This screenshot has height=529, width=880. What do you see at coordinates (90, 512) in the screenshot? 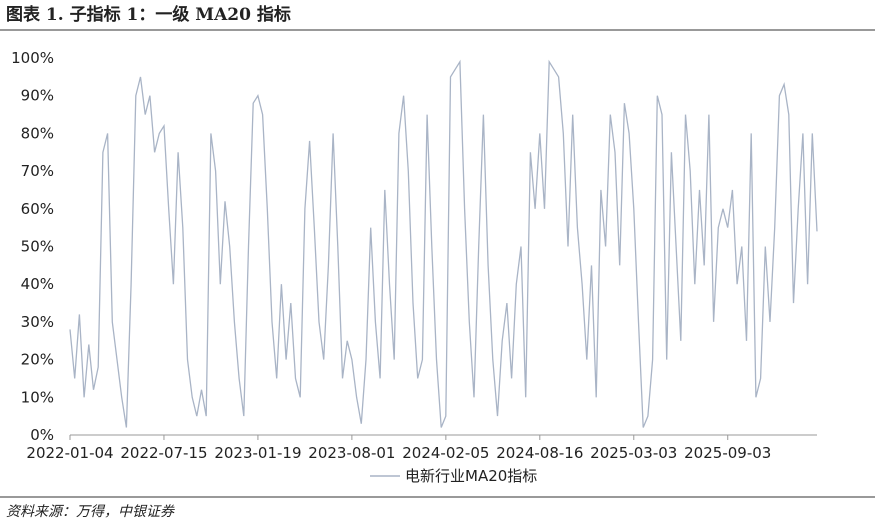
I see `source: 资料来源：万得，中银证券` at bounding box center [90, 512].